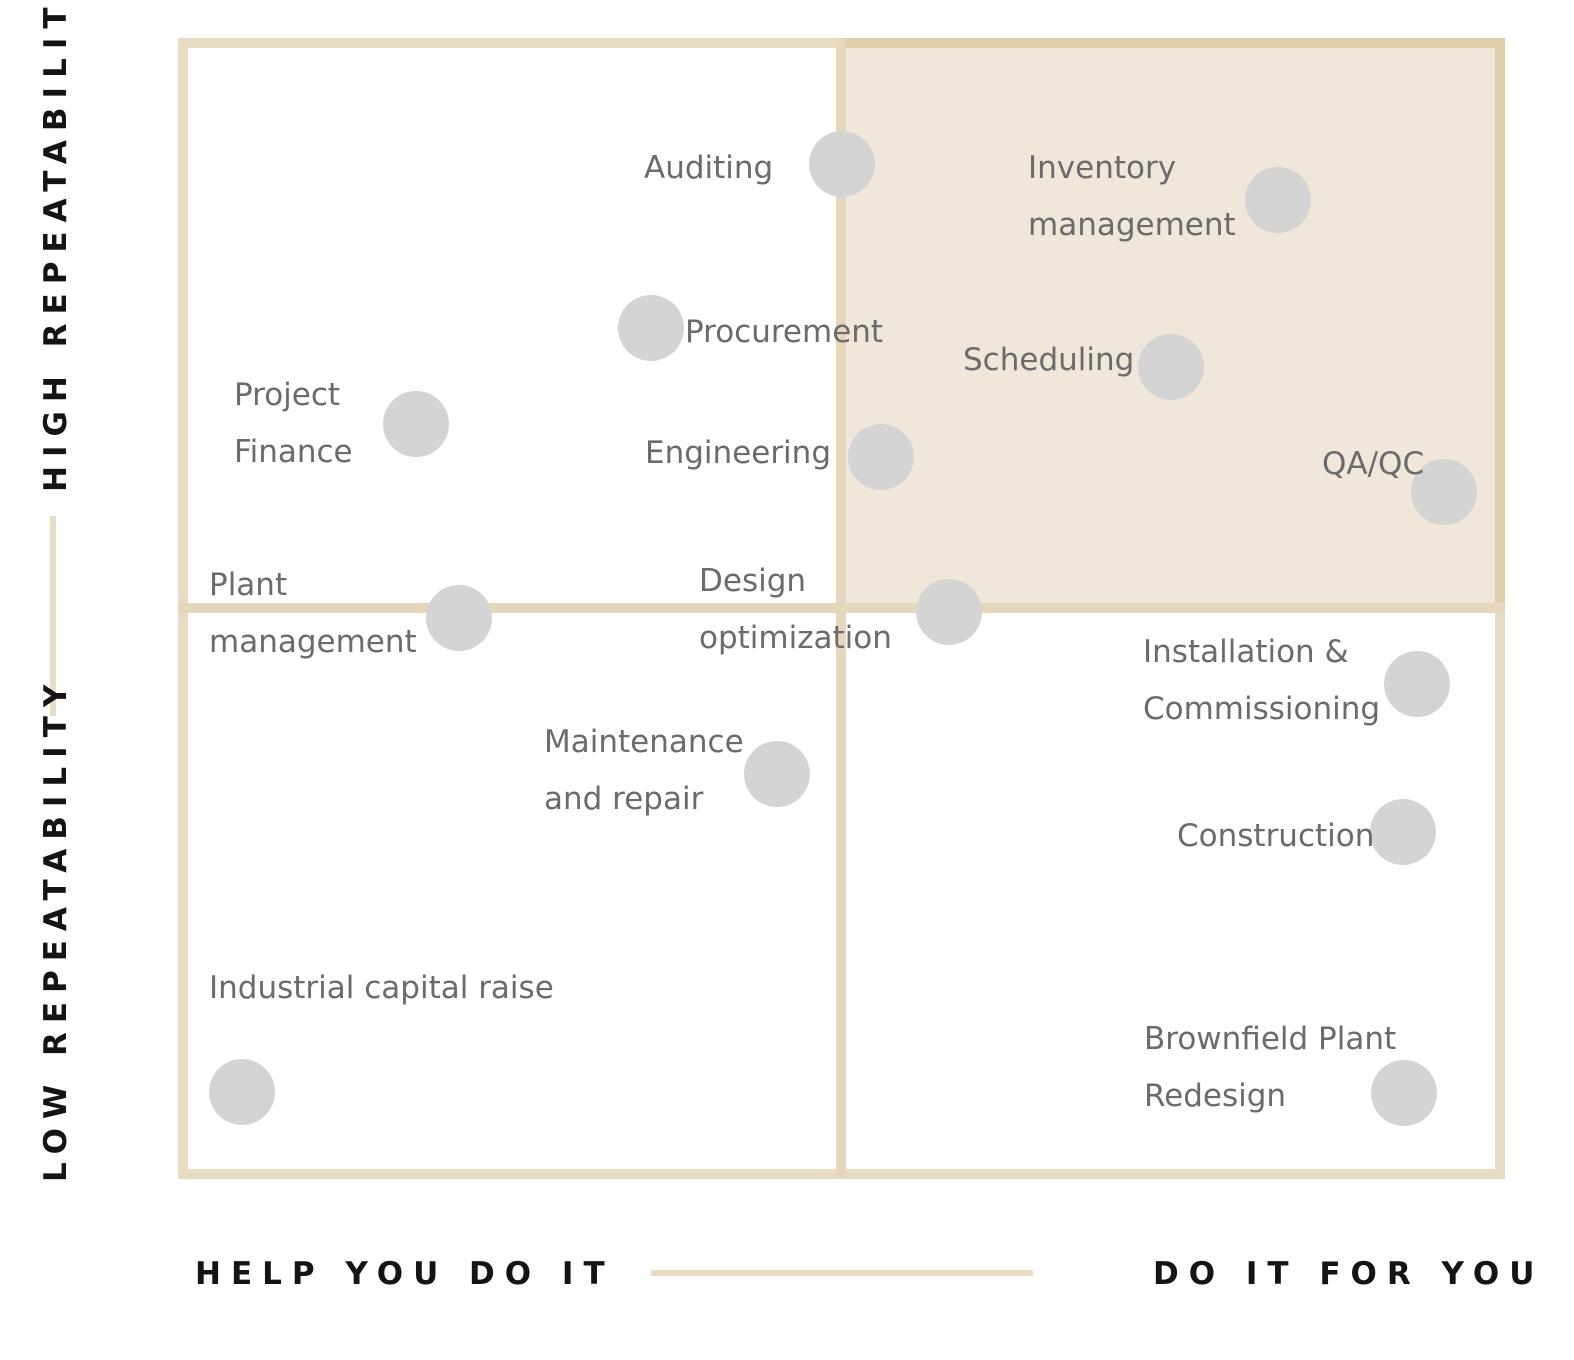  What do you see at coordinates (1278, 200) in the screenshot?
I see `dot-inventory-management` at bounding box center [1278, 200].